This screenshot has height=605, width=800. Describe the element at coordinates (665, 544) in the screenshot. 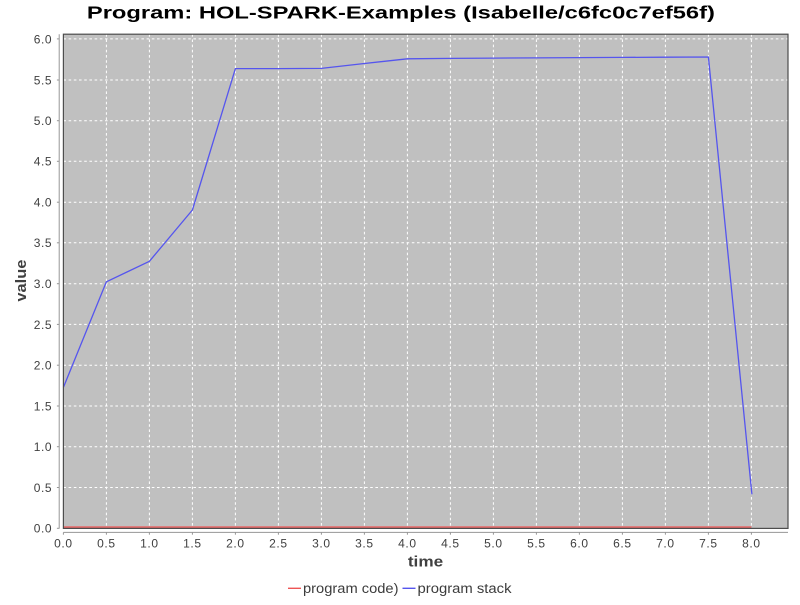

I see `svg-text: 7.0` at that location.